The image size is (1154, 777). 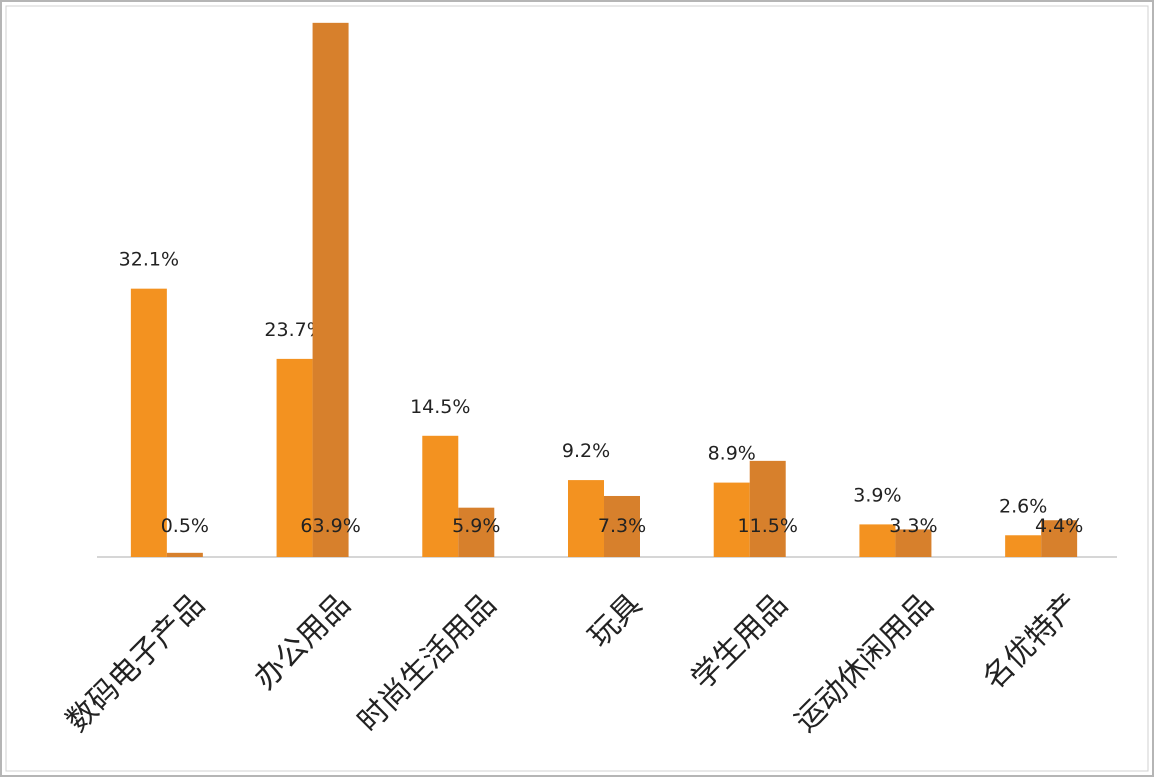 What do you see at coordinates (1059, 526) in the screenshot?
I see `value-label: 4.4%` at bounding box center [1059, 526].